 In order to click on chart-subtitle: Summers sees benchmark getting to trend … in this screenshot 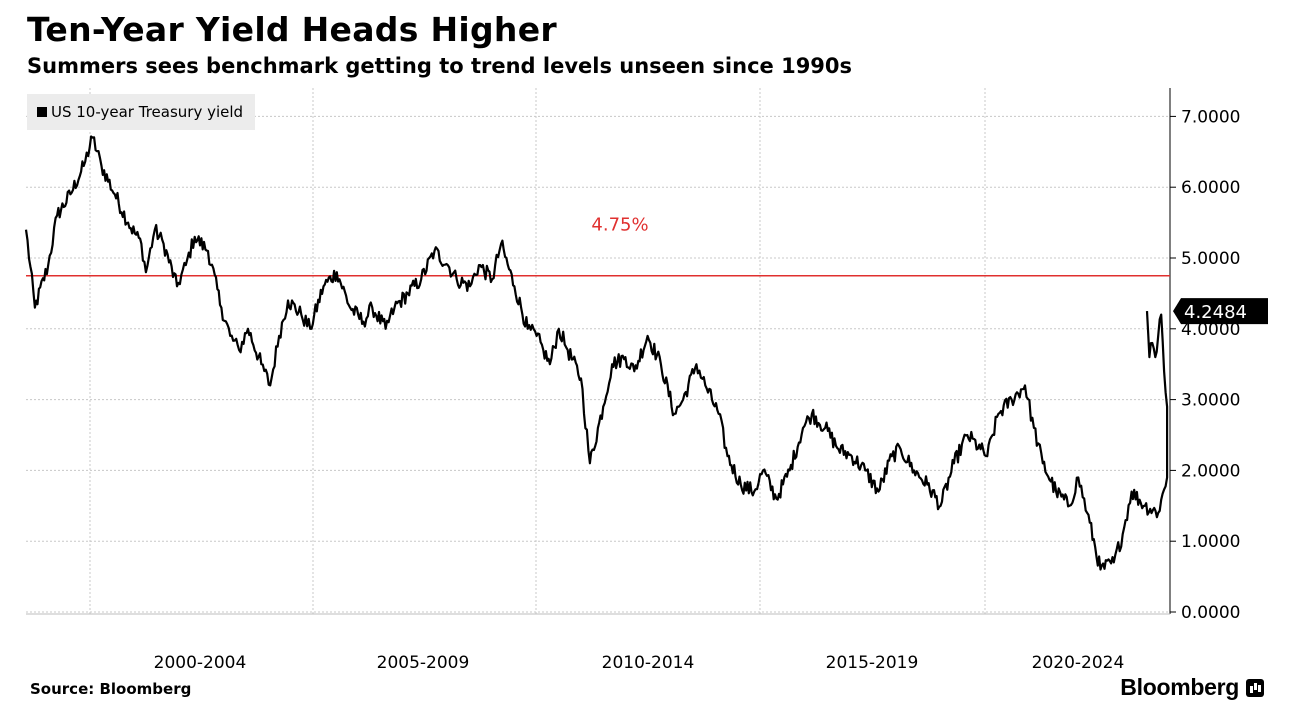, I will do `click(440, 66)`.